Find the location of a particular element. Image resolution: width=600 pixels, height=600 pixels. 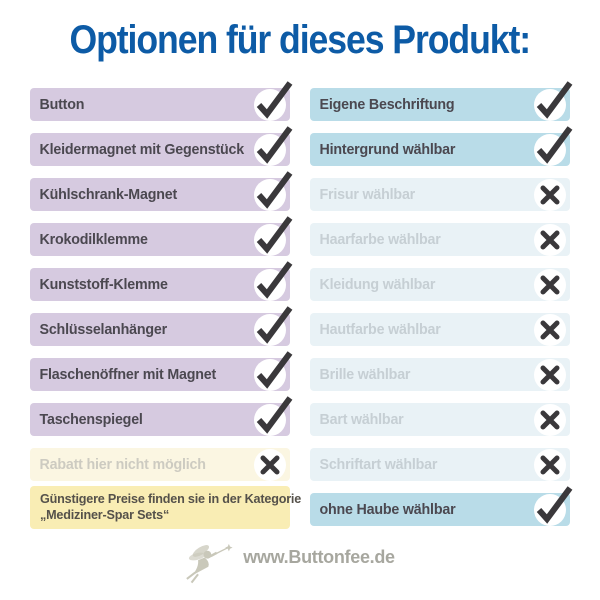

page-title: Optionen für dieses Produkt: is located at coordinates (300, 40).